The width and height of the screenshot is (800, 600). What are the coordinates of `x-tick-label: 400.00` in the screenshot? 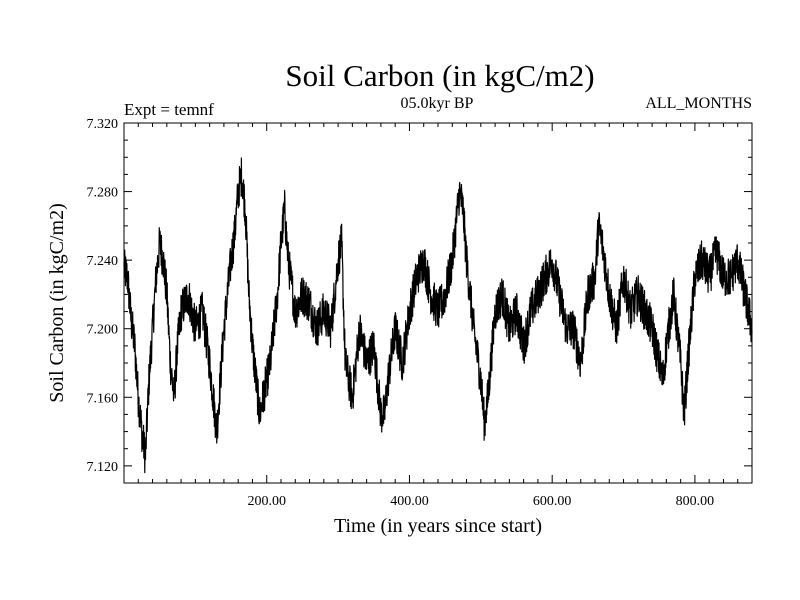 It's located at (409, 501).